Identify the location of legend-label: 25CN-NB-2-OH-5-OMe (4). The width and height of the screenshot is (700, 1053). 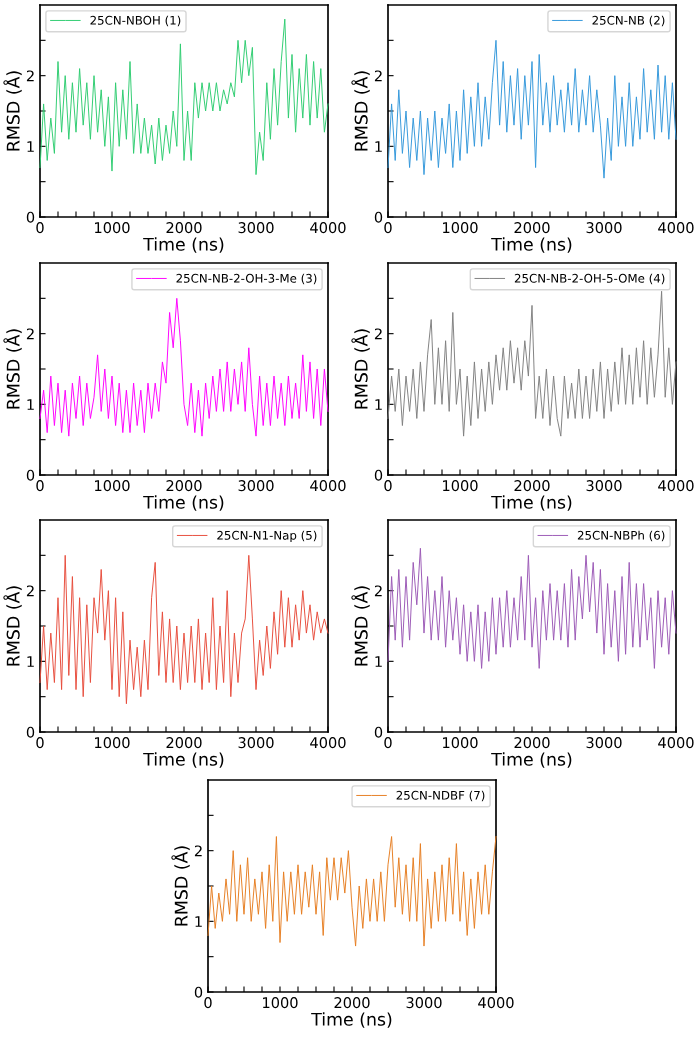
(589, 279).